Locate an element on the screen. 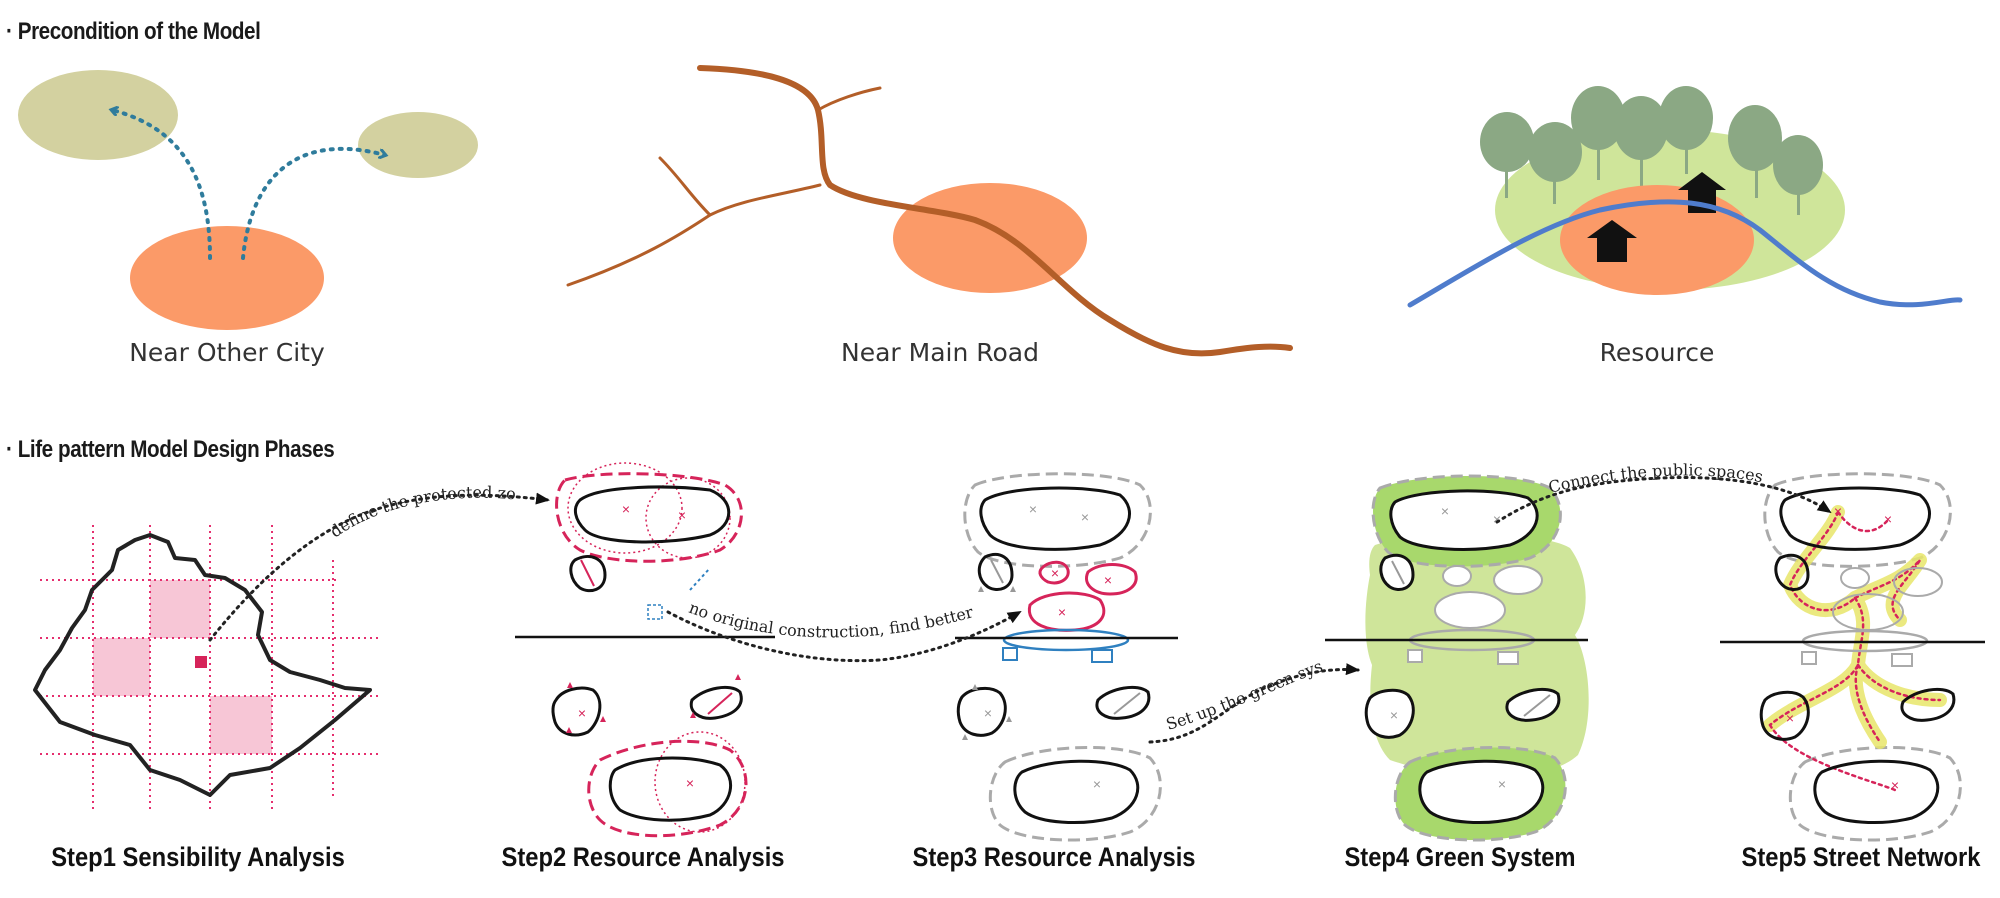  step5-diagram: × × × × is located at coordinates (1852, 657).